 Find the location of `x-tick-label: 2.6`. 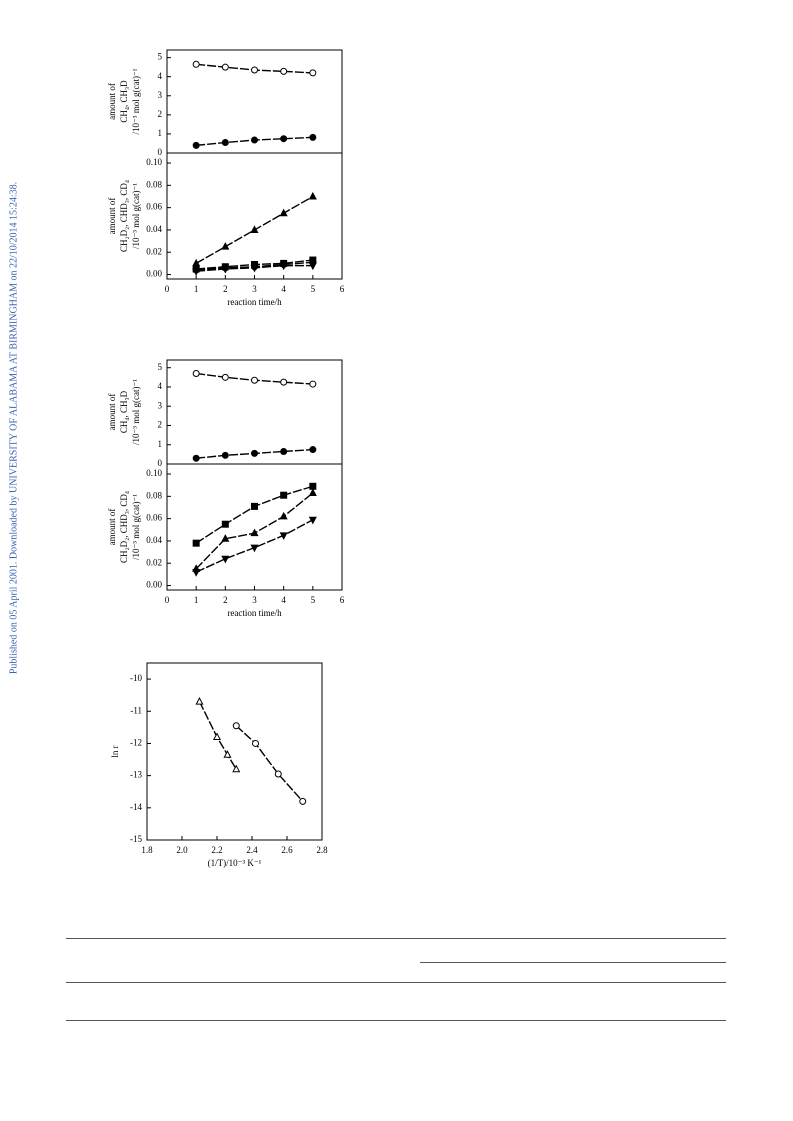

x-tick-label: 2.6 is located at coordinates (287, 850).